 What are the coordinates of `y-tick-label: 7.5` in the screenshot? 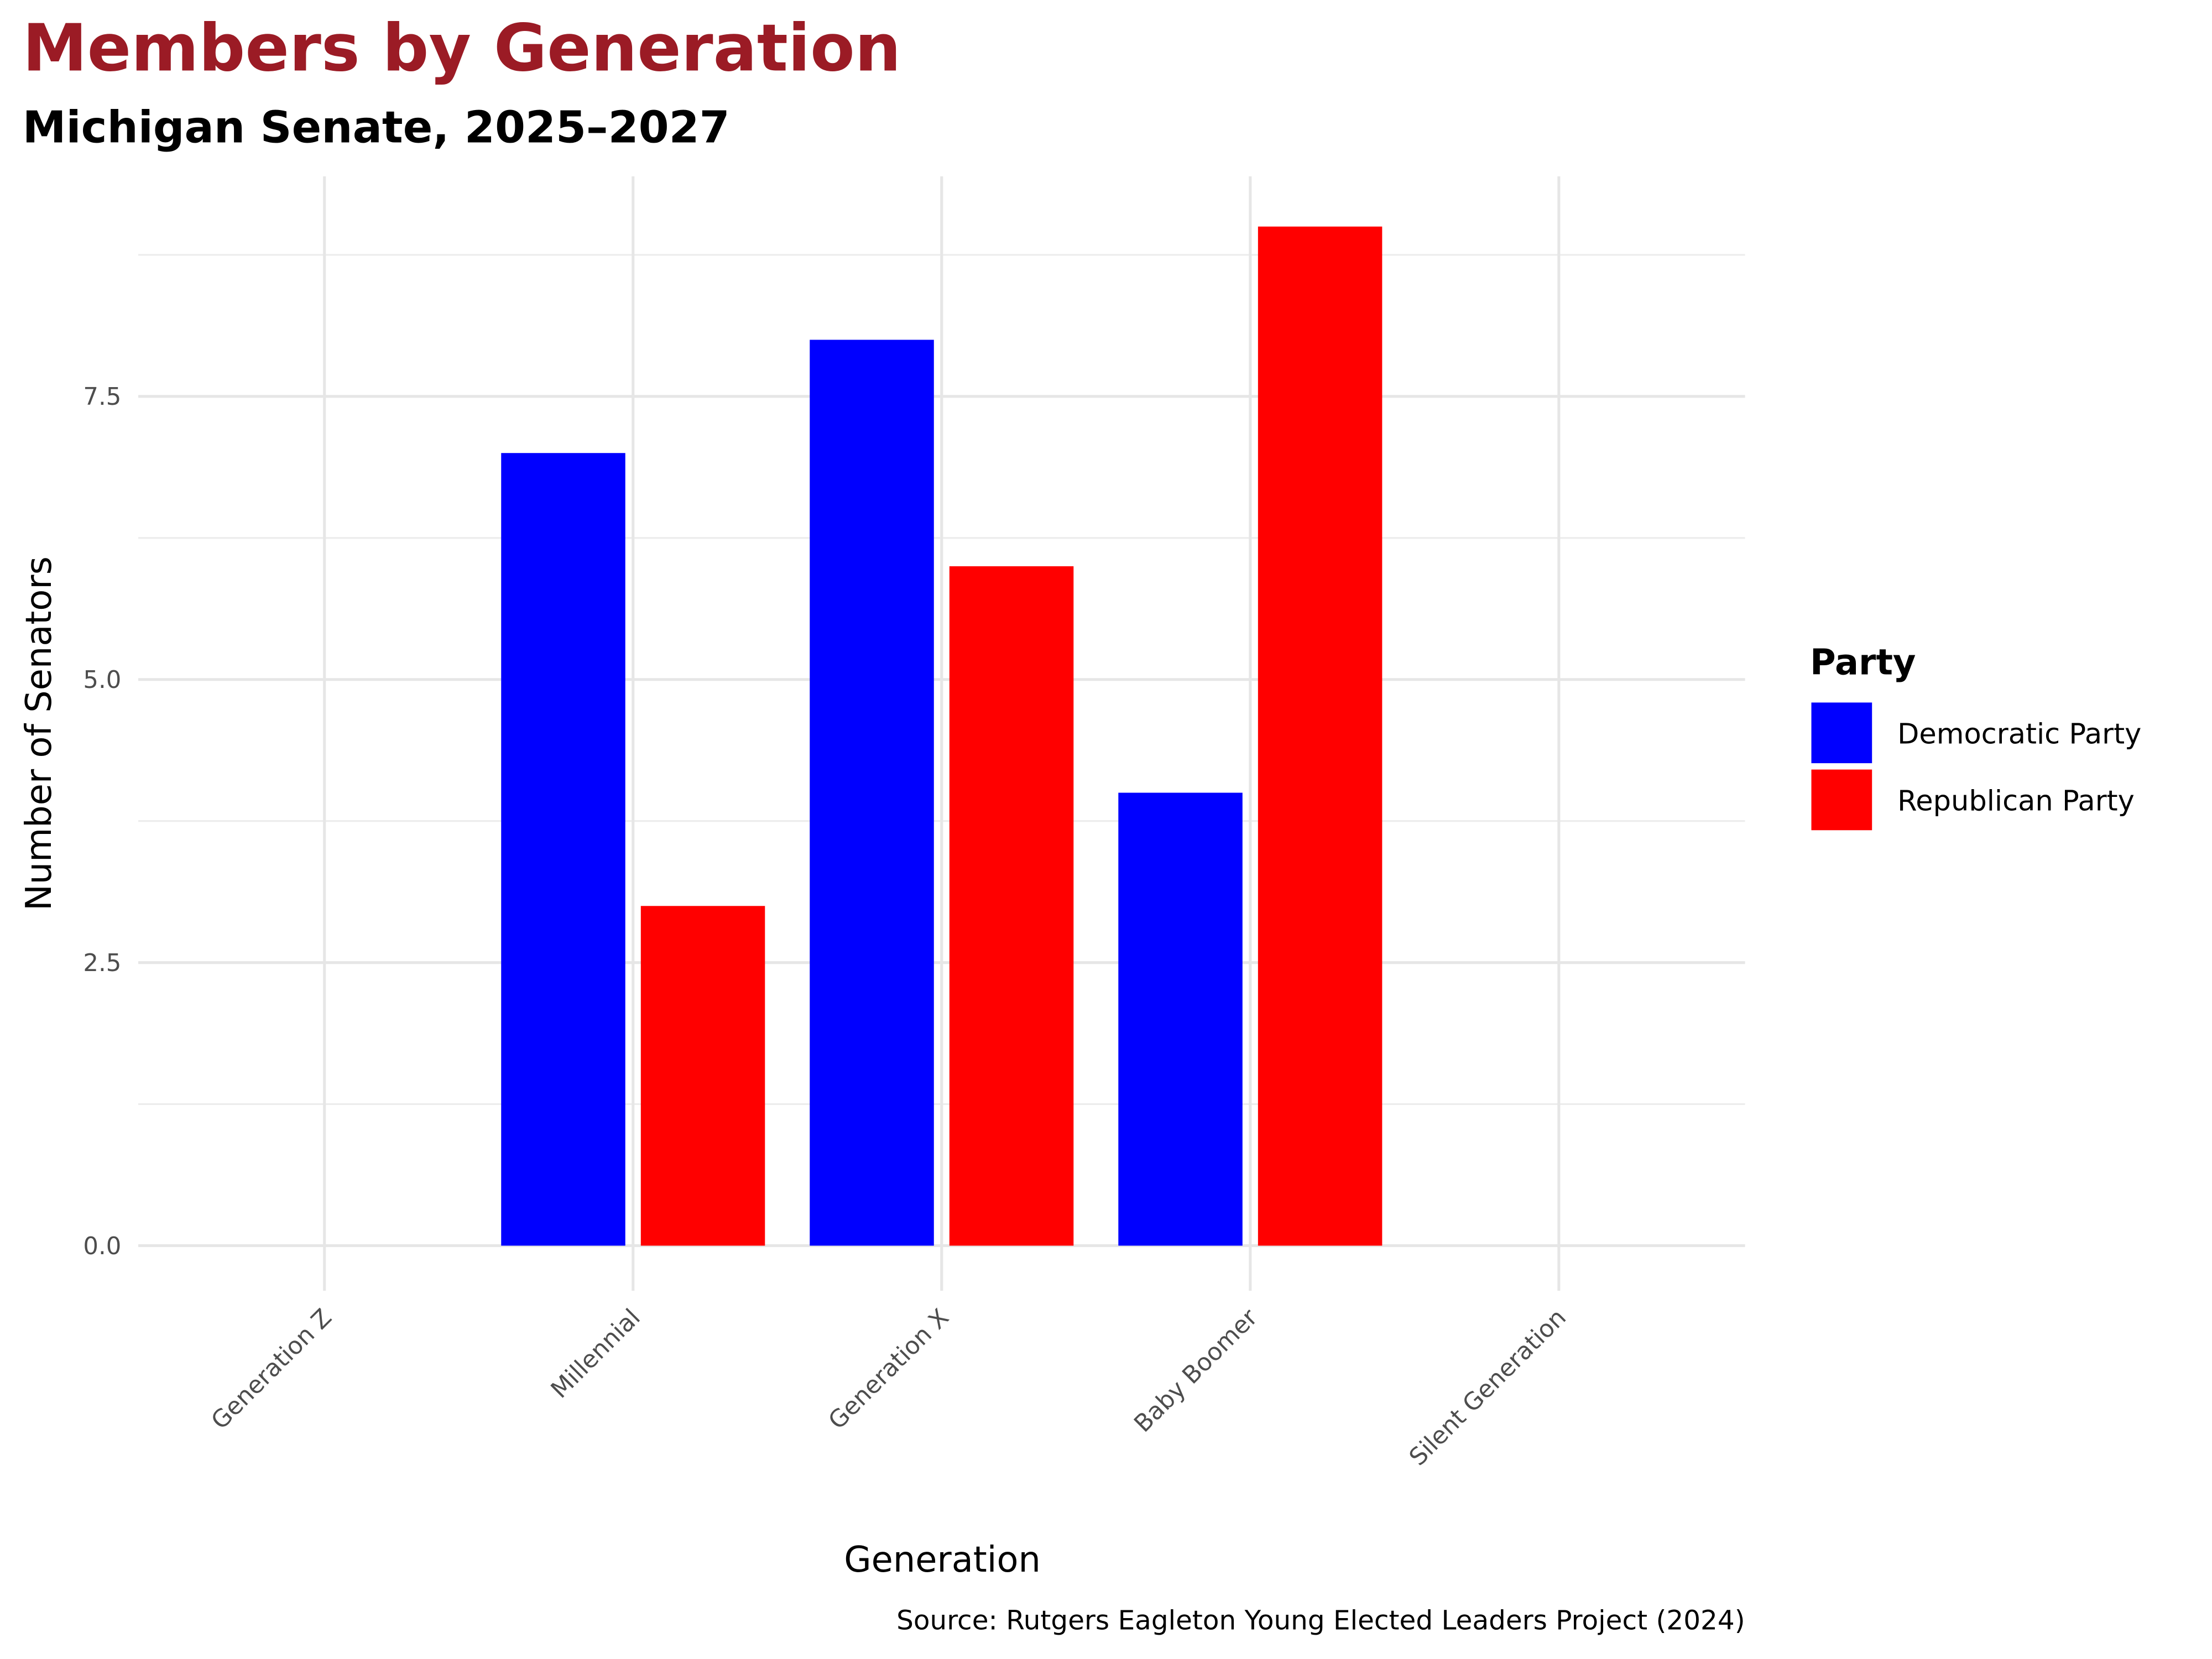 It's located at (102, 397).